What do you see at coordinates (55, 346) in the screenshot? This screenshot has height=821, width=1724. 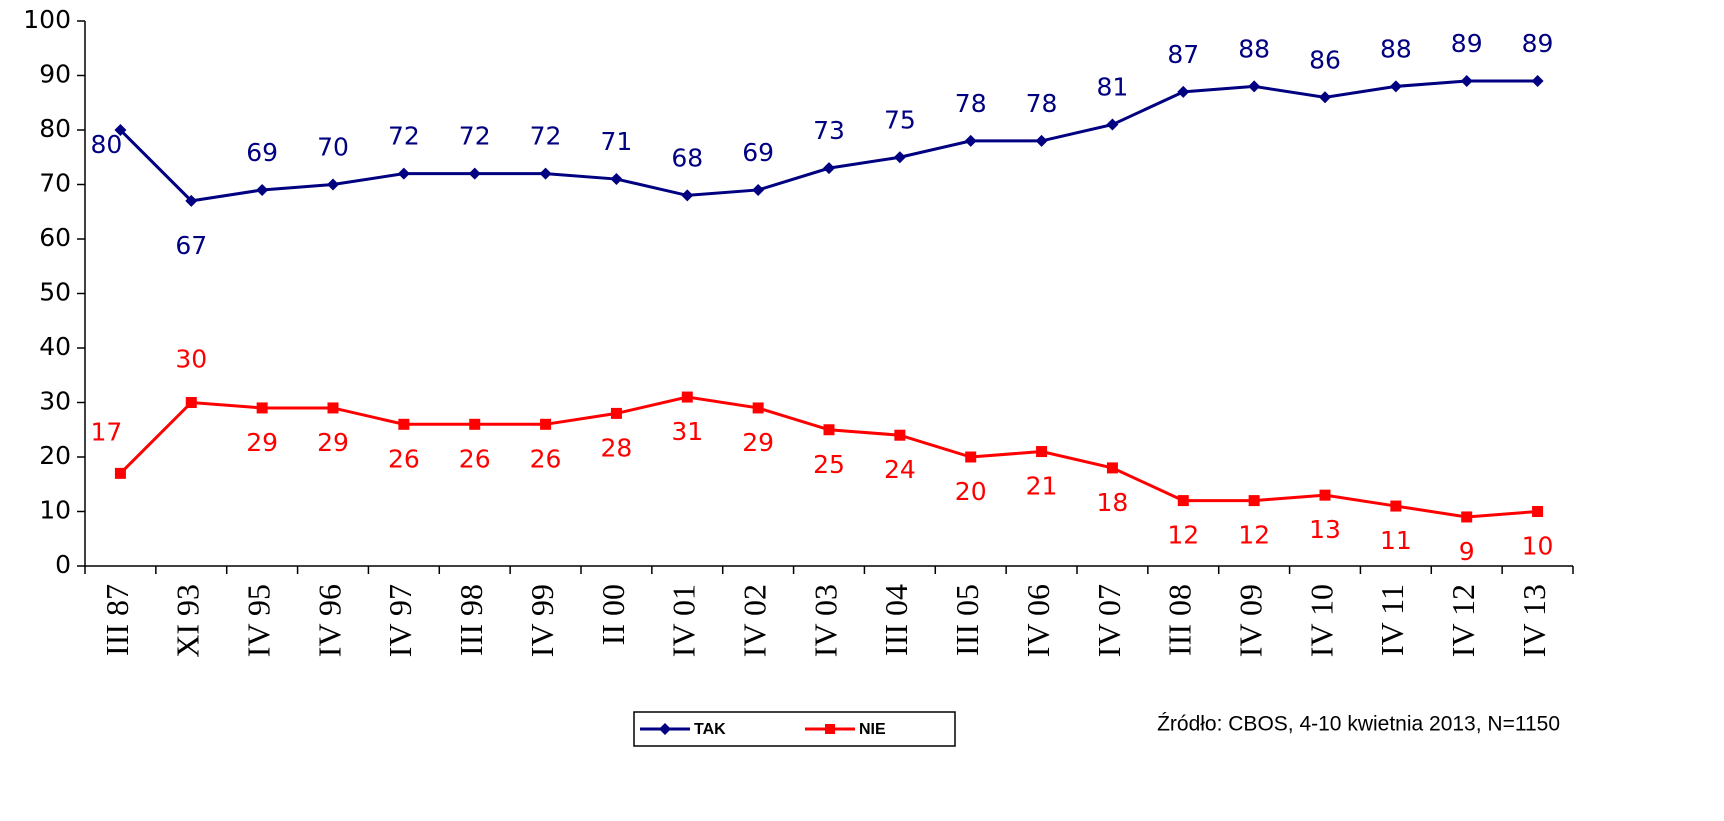 I see `y-tick-label: 40` at bounding box center [55, 346].